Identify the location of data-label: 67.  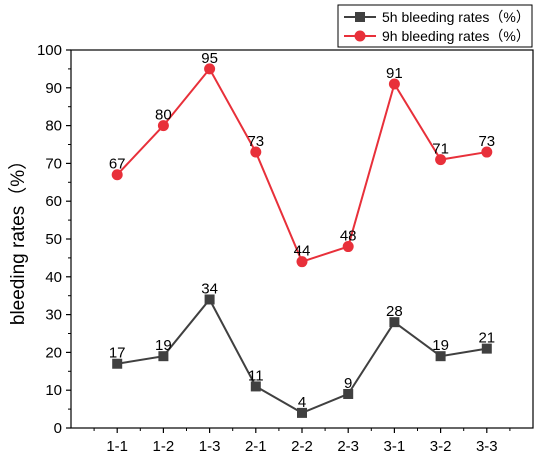
(117, 164).